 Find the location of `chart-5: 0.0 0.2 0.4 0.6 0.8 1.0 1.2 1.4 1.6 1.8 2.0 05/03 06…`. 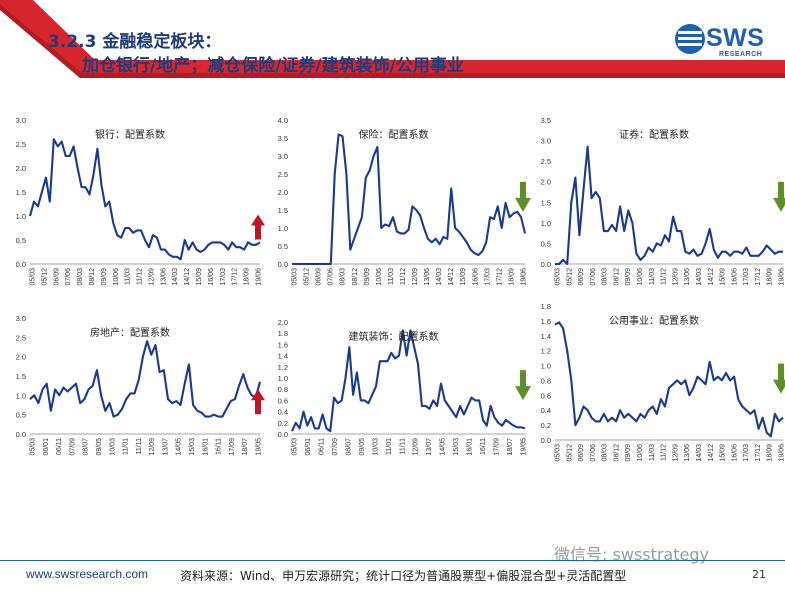

chart-5: 0.0 0.2 0.4 0.6 0.8 1.0 1.2 1.4 1.6 1.8 2.0 05/03 06… is located at coordinates (404, 387).